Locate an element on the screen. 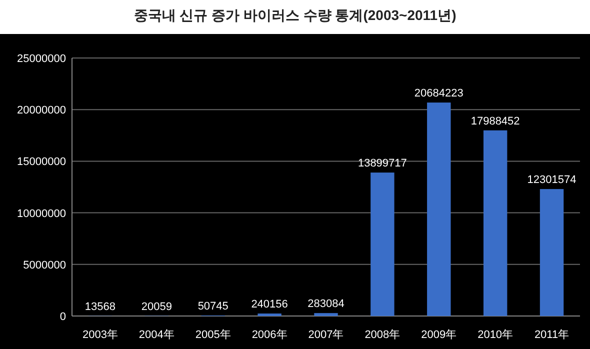 The width and height of the screenshot is (590, 349). x-tick-label: 2010年 is located at coordinates (496, 335).